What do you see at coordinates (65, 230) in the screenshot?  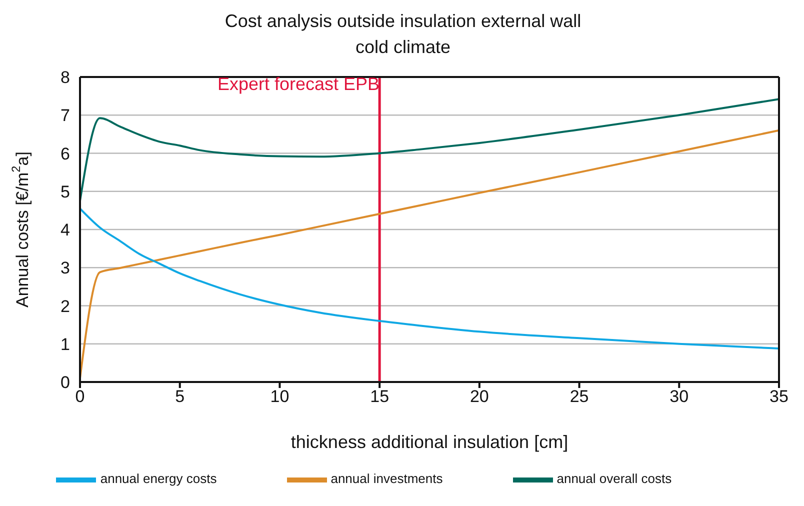 I see `y-tick-label: 4` at bounding box center [65, 230].